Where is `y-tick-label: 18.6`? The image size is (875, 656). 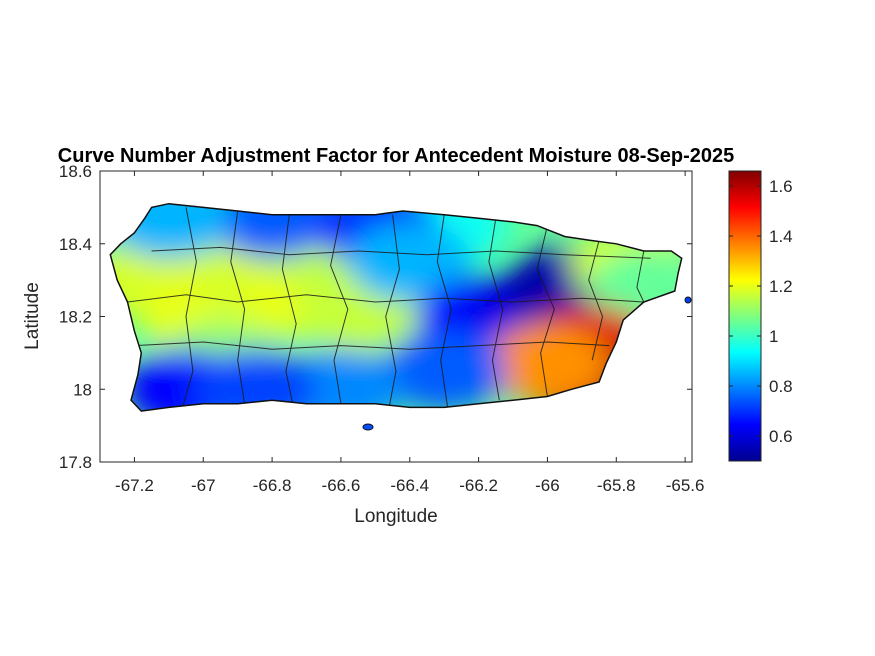 y-tick-label: 18.6 is located at coordinates (75, 171).